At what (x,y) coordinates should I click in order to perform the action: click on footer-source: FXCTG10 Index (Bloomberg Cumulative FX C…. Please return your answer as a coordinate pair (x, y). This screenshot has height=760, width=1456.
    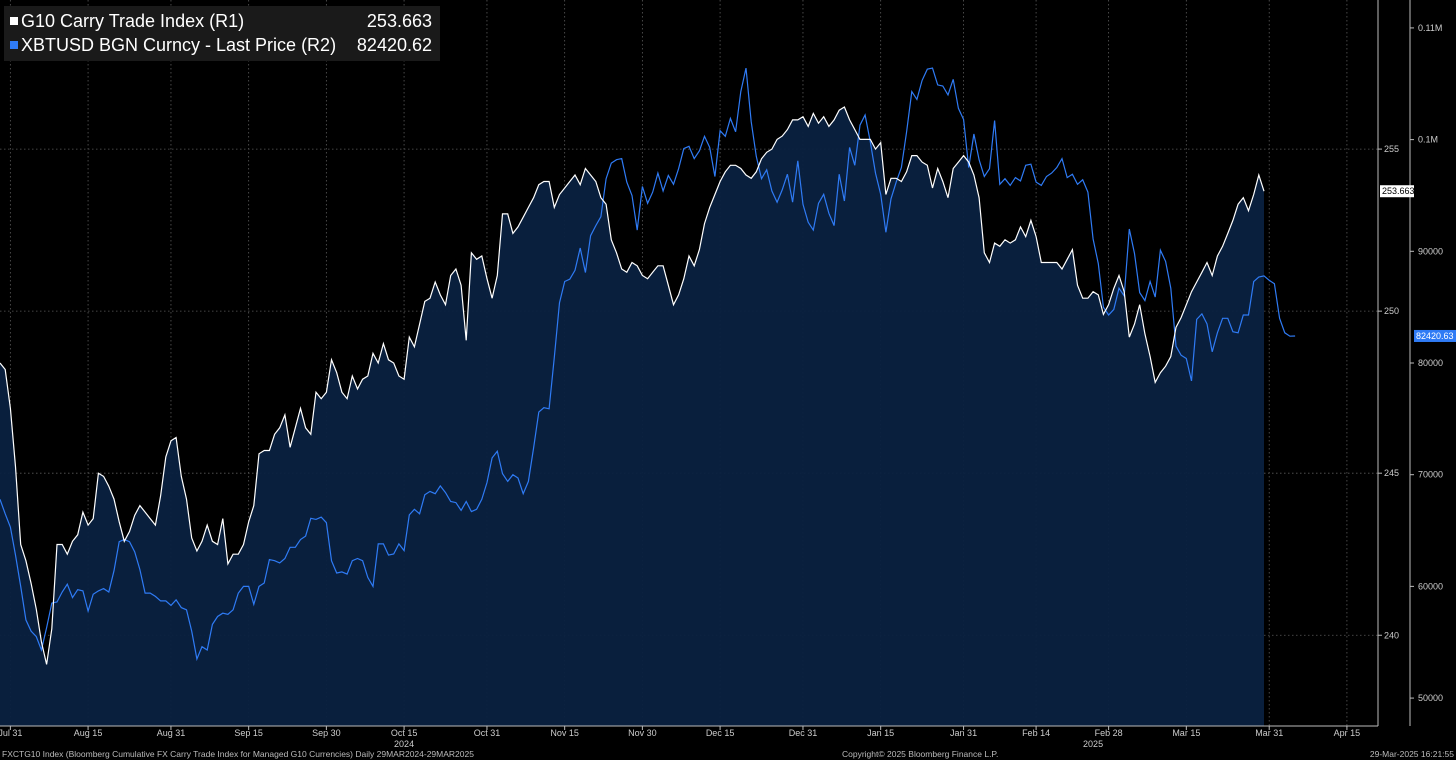
    Looking at the image, I should click on (238, 754).